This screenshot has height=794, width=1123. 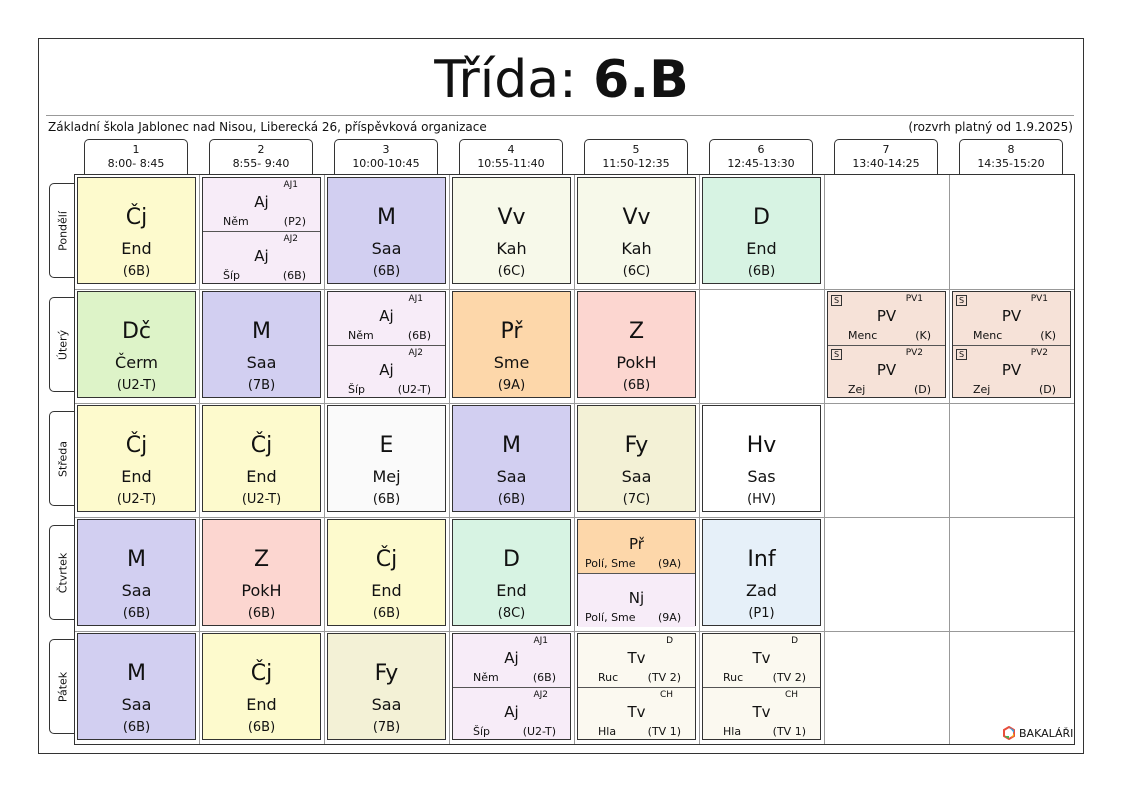 What do you see at coordinates (415, 299) in the screenshot?
I see `group-label: AJ1` at bounding box center [415, 299].